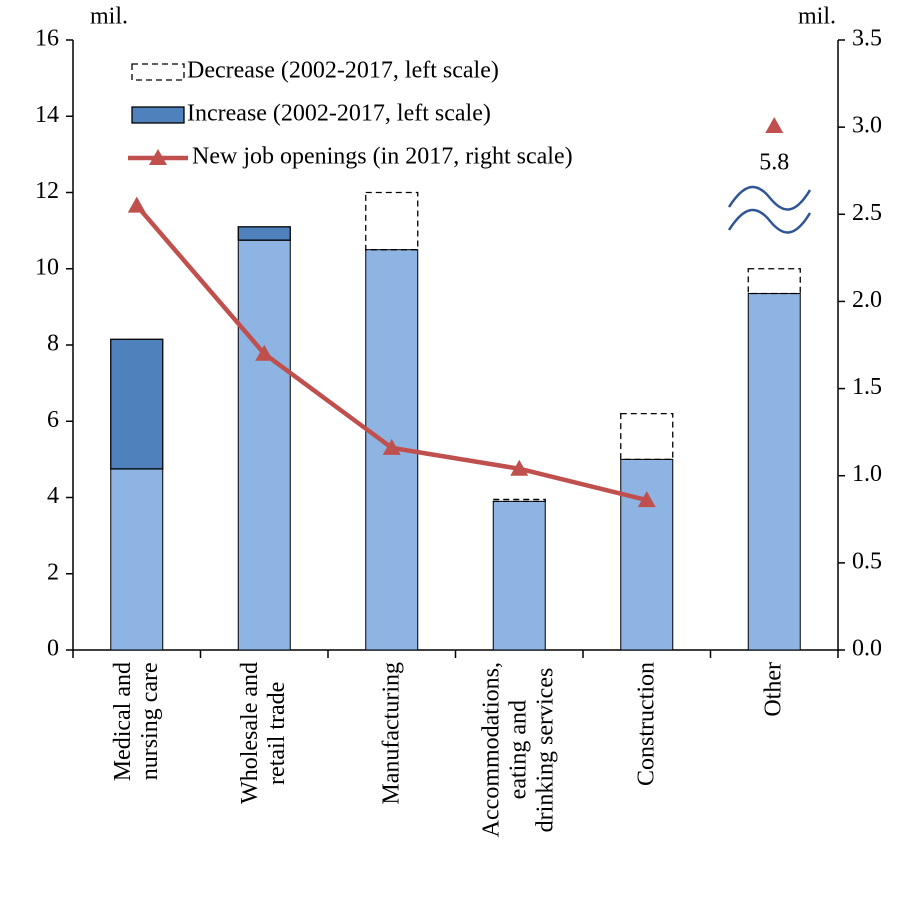 Image resolution: width=904 pixels, height=901 pixels. I want to click on y-tick-label: 0, so click(53, 649).